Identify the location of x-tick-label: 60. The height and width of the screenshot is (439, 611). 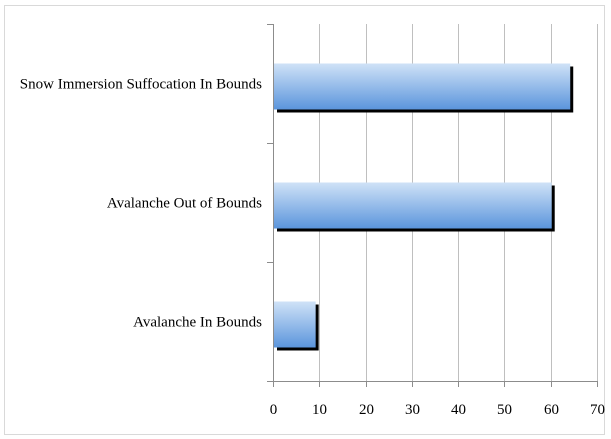
(551, 410).